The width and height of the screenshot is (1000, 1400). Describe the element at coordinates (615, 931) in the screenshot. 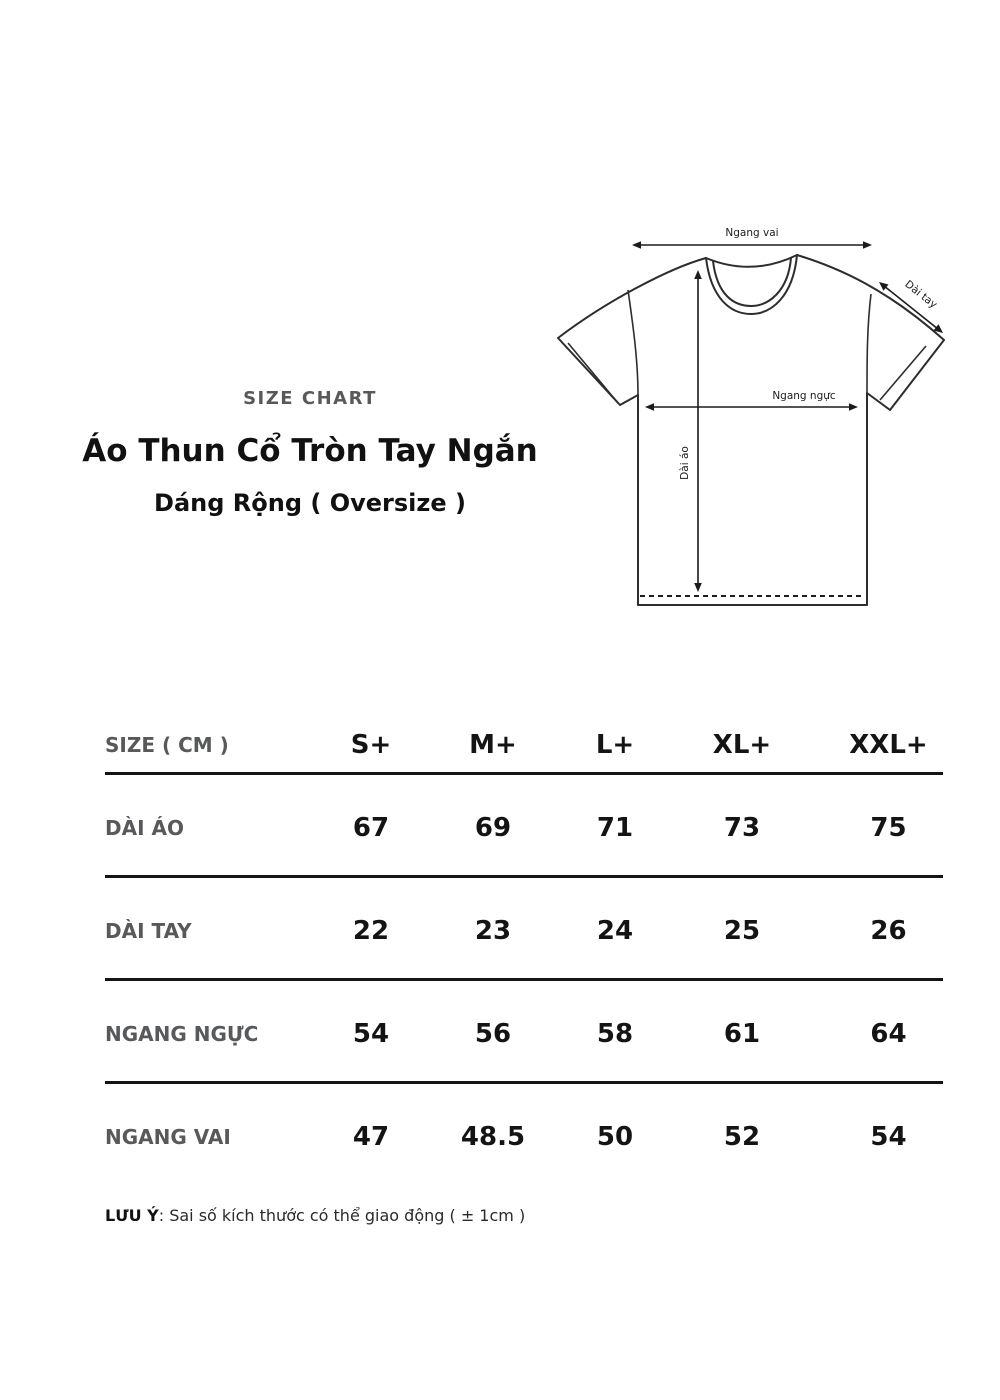

I see `cell-value: 24` at that location.